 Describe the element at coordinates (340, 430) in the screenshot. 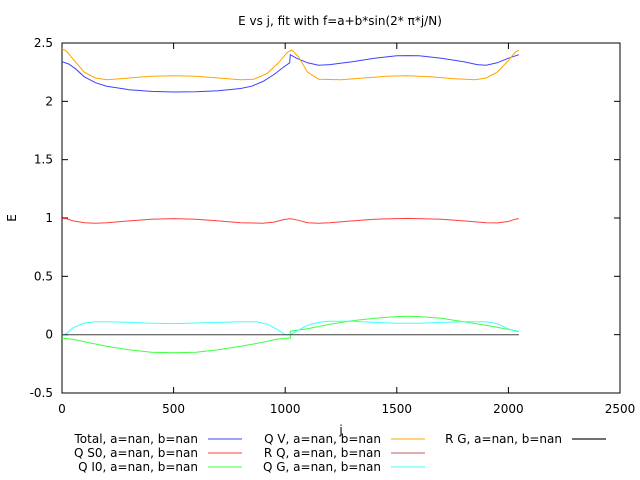

I see `x-axis-label: j` at that location.